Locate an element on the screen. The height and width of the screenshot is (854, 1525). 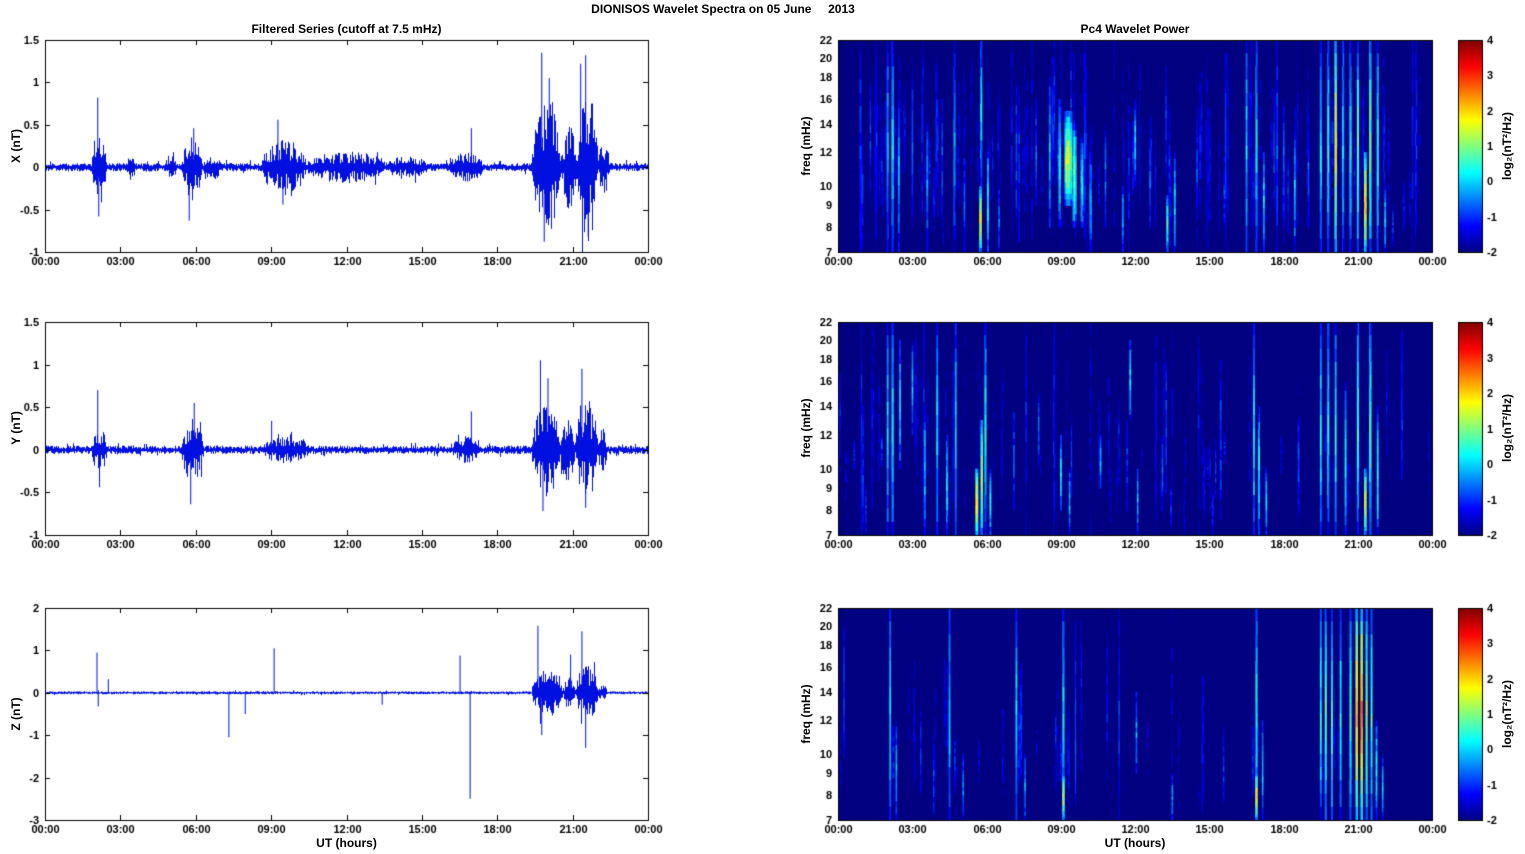
colorbar-label-top: log₂(nT²/Hz) is located at coordinates (1507, 146).